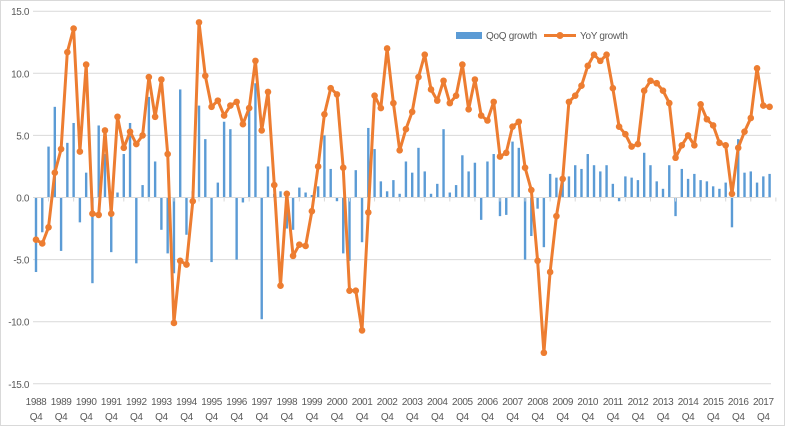  What do you see at coordinates (20, 12) in the screenshot?
I see `y-tick-label: 15.0` at bounding box center [20, 12].